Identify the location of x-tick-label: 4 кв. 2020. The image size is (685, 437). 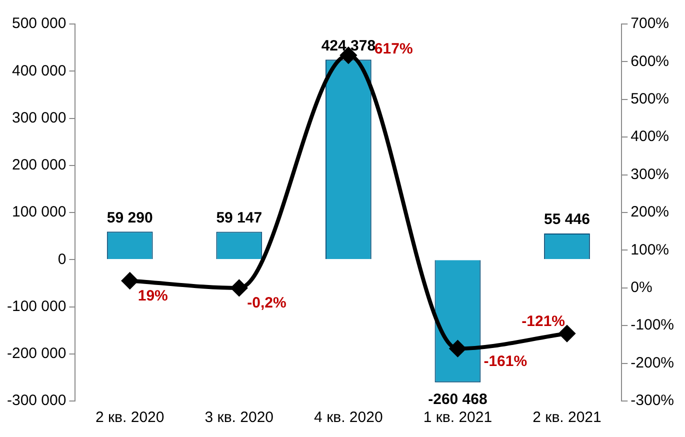
(348, 417).